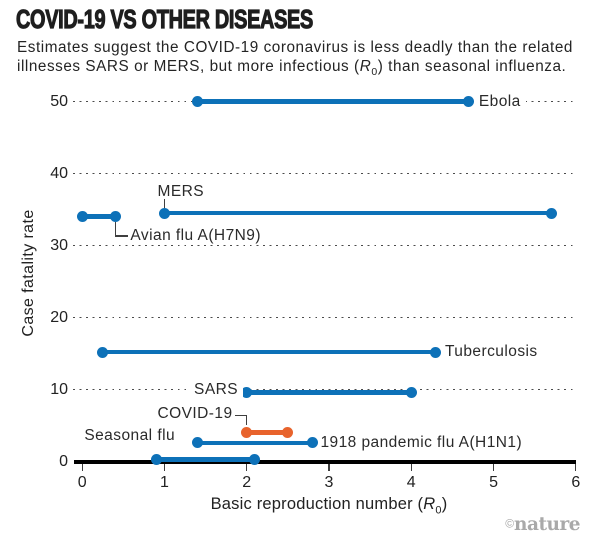 Image resolution: width=600 pixels, height=540 pixels. I want to click on range-bar-ebola, so click(333, 101).